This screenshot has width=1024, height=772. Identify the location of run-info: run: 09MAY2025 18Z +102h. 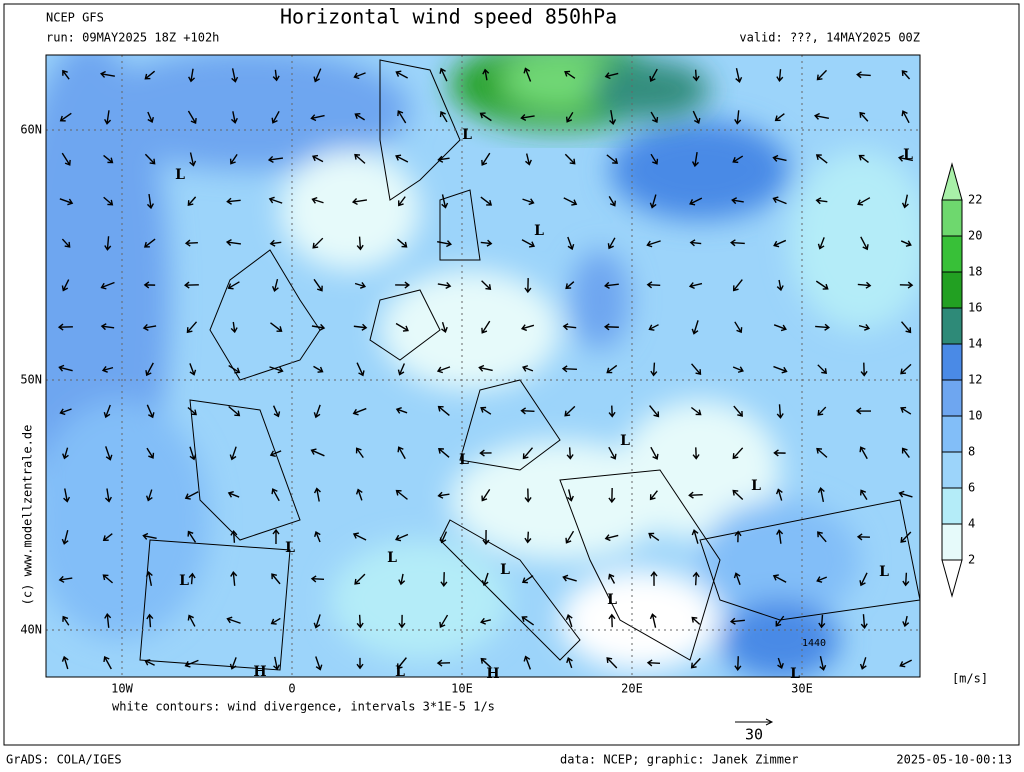
(132, 38).